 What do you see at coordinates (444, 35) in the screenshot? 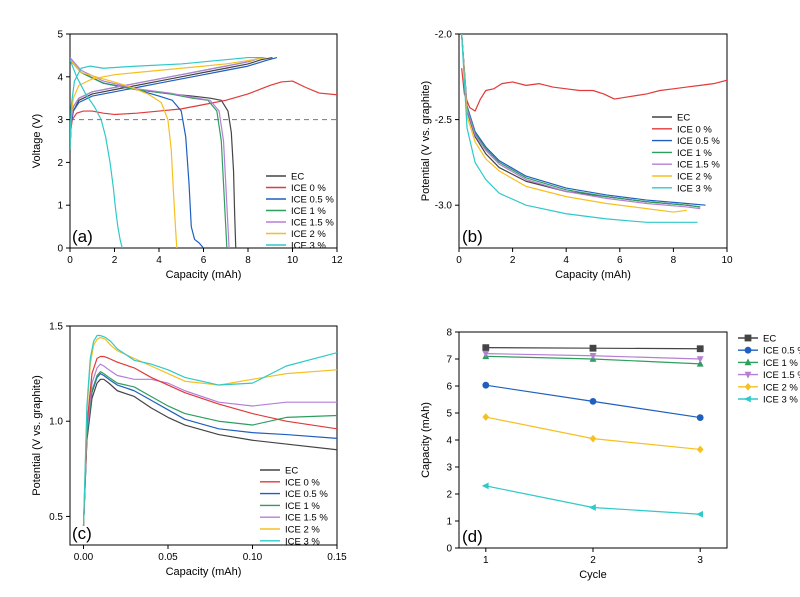
I see `y-tick-label: -2.0` at bounding box center [444, 35].